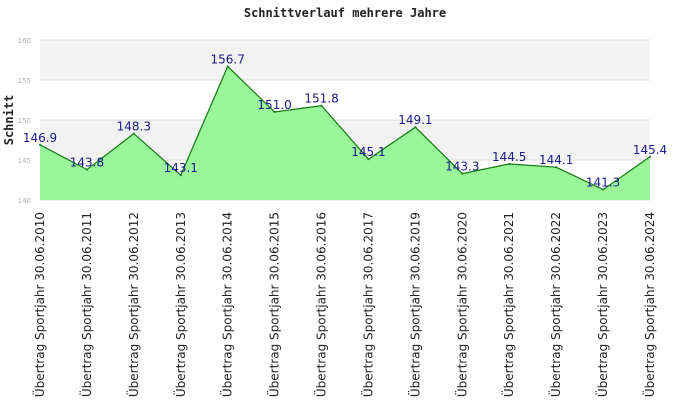 This screenshot has height=420, width=690. Describe the element at coordinates (181, 168) in the screenshot. I see `data-label: 143.1` at that location.